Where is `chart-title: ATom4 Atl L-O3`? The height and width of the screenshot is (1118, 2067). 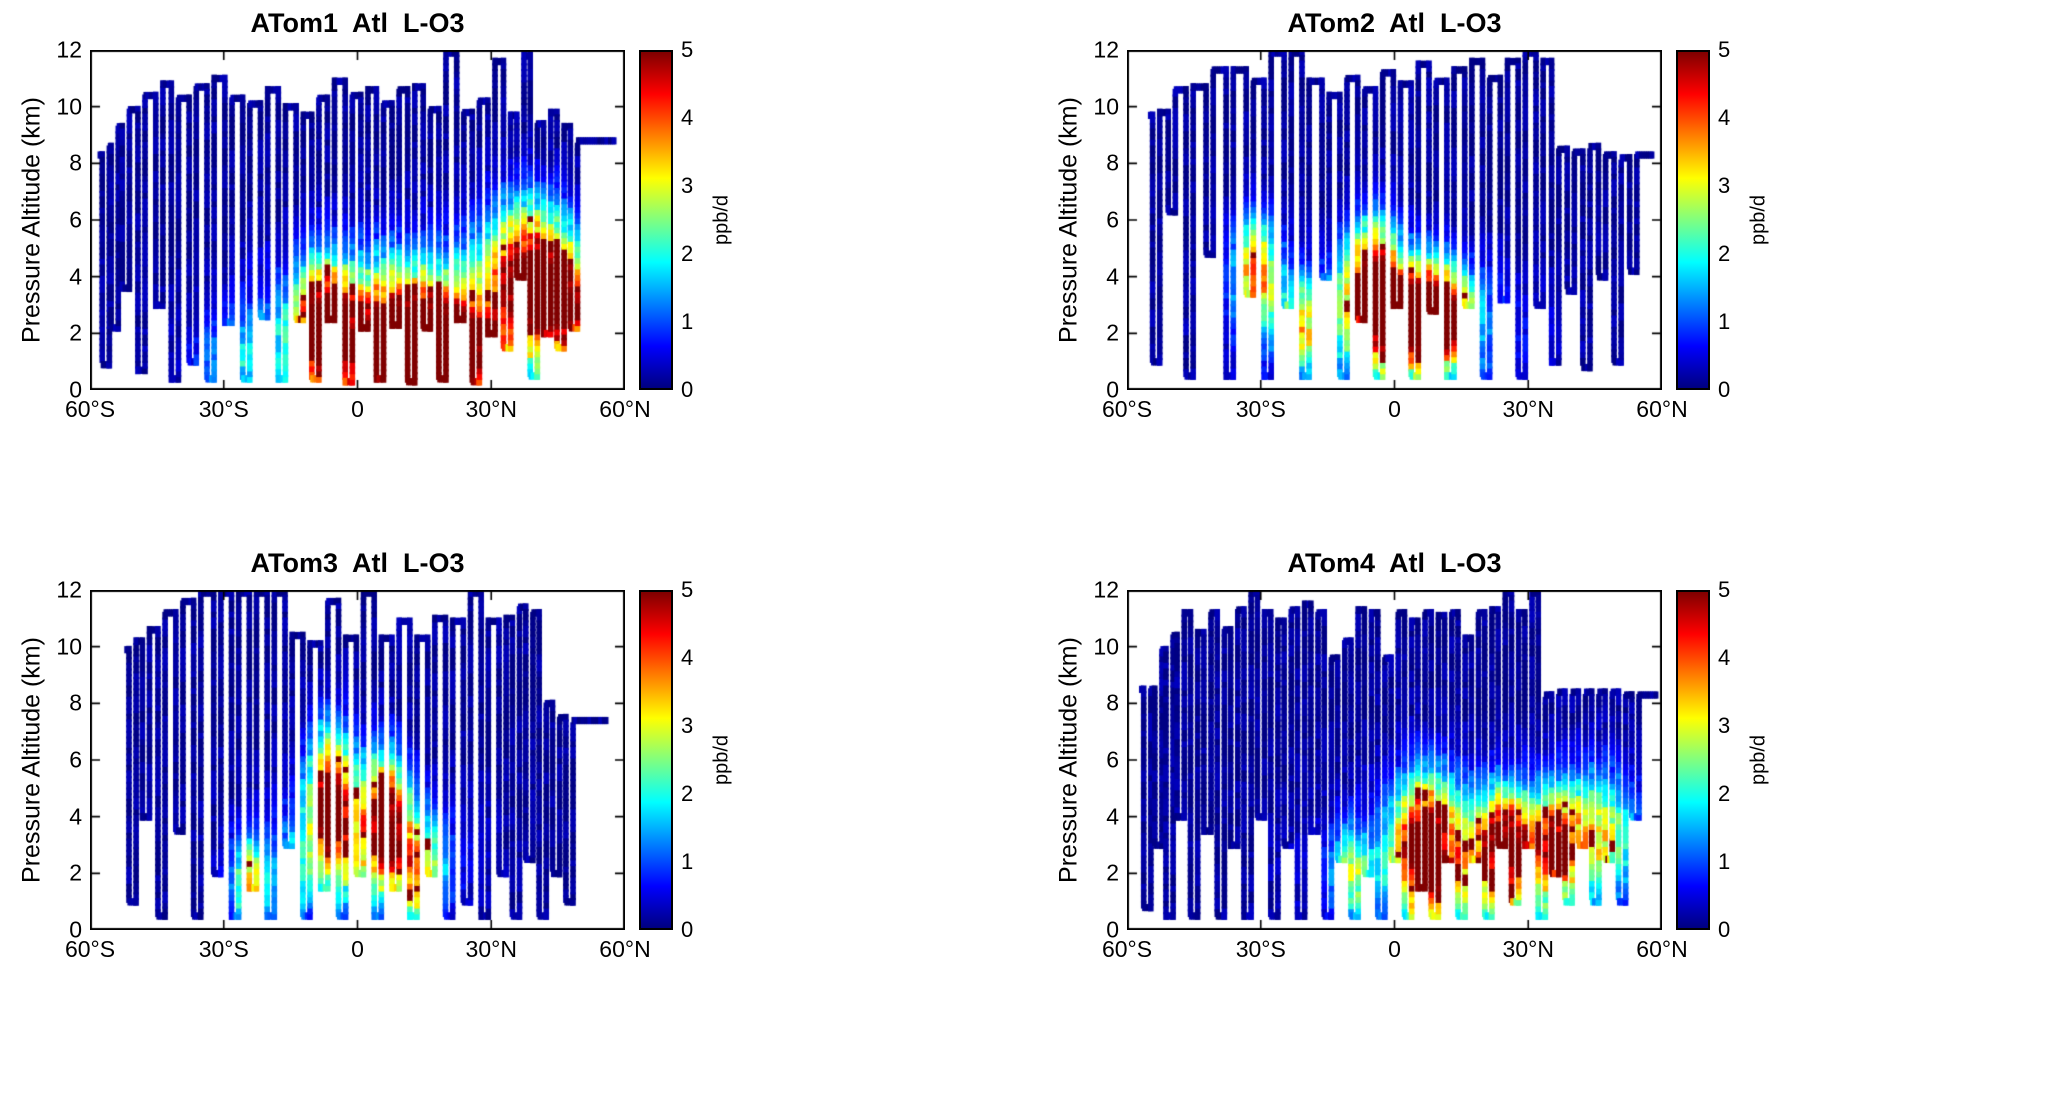
chart-title: ATom4 Atl L-O3 is located at coordinates (1394, 563).